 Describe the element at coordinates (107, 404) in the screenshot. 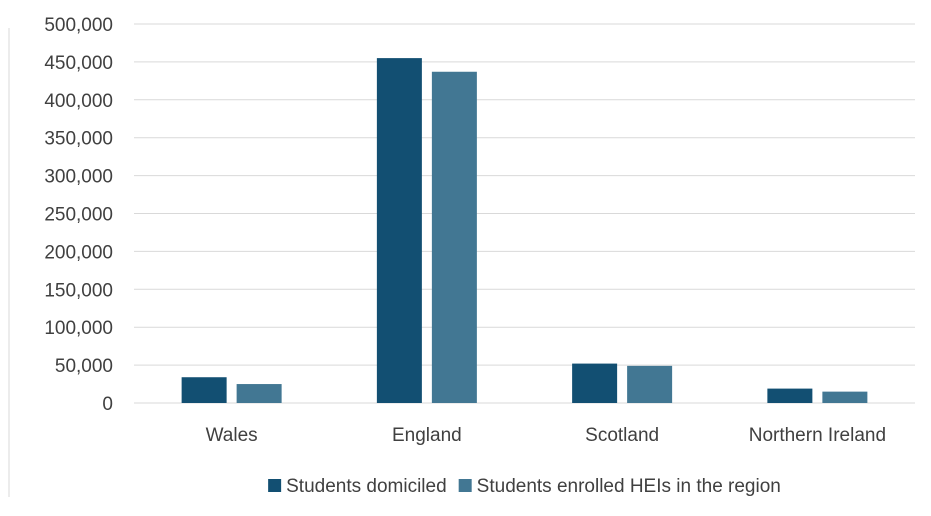

I see `y-tick-label: 0` at that location.